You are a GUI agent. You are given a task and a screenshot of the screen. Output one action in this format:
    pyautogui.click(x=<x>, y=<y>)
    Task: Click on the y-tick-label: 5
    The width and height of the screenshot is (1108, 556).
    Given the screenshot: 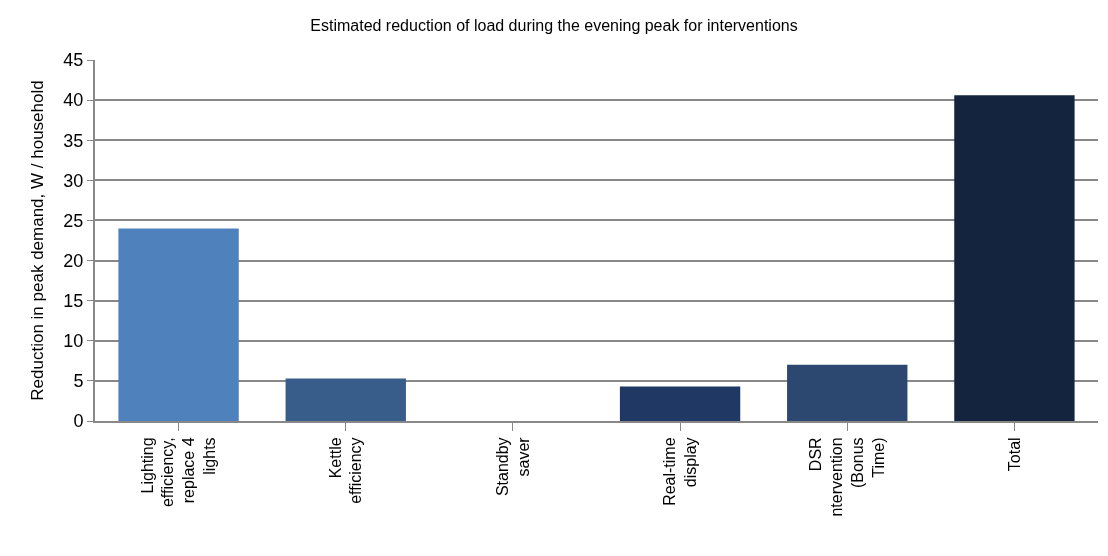 What is the action you would take?
    pyautogui.click(x=78, y=381)
    